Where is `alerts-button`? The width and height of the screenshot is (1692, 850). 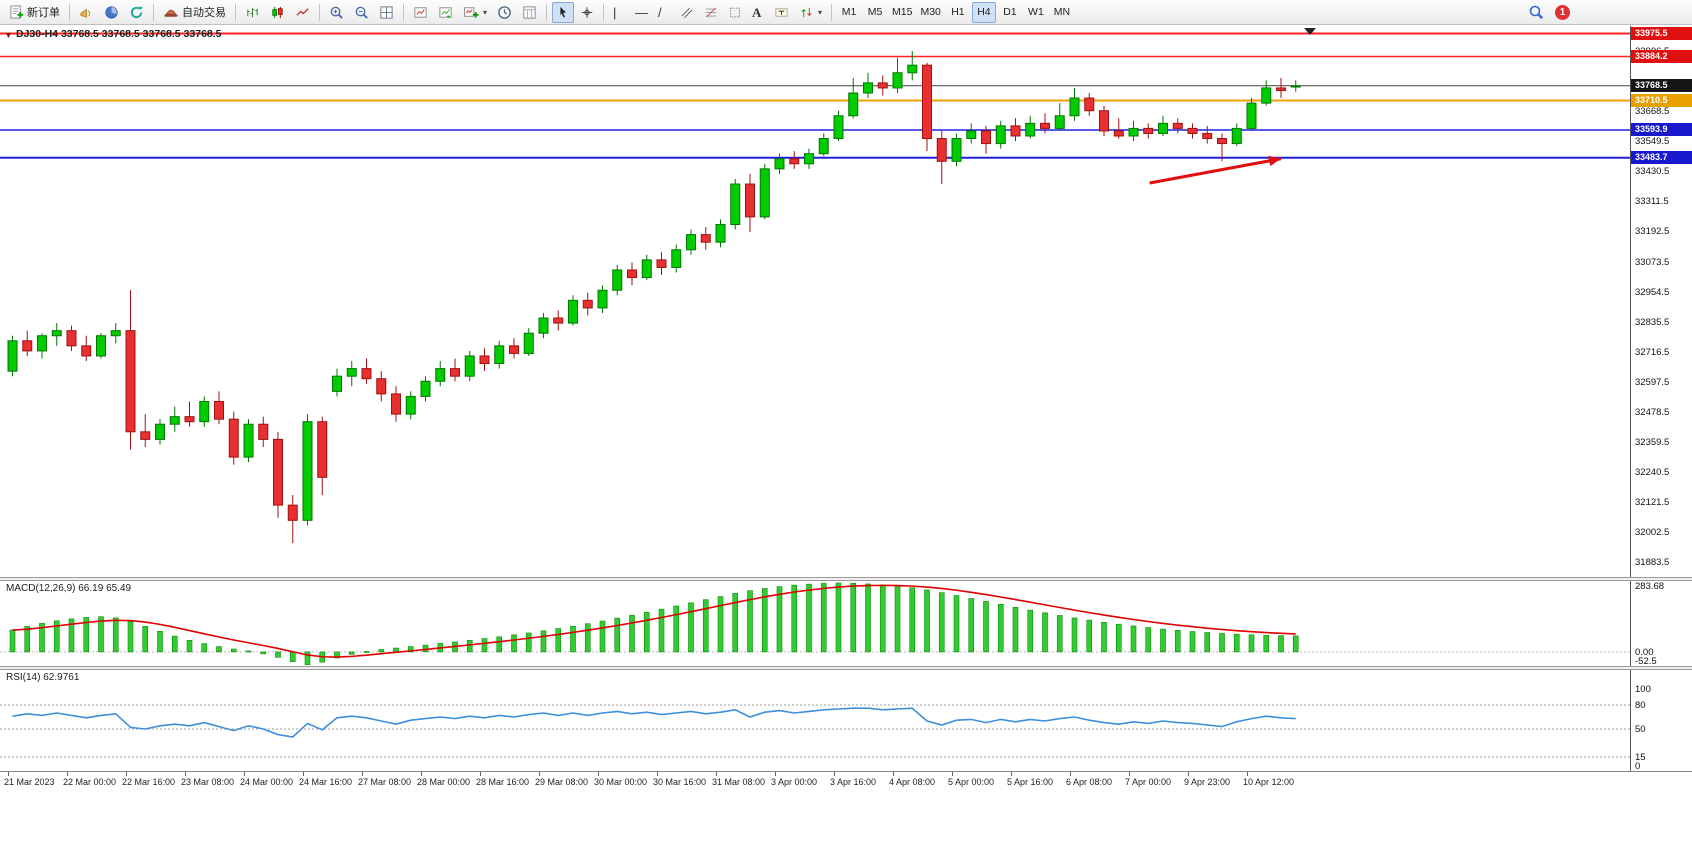 alerts-button is located at coordinates (86, 12).